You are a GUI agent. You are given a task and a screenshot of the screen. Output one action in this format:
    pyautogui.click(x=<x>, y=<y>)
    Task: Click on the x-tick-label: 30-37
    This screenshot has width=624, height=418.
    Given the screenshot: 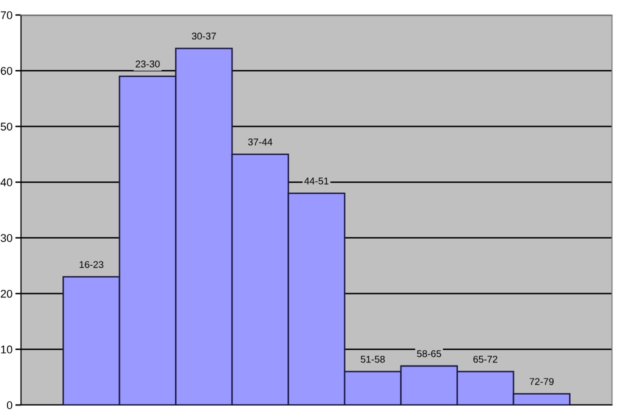 What is the action you would take?
    pyautogui.click(x=204, y=36)
    